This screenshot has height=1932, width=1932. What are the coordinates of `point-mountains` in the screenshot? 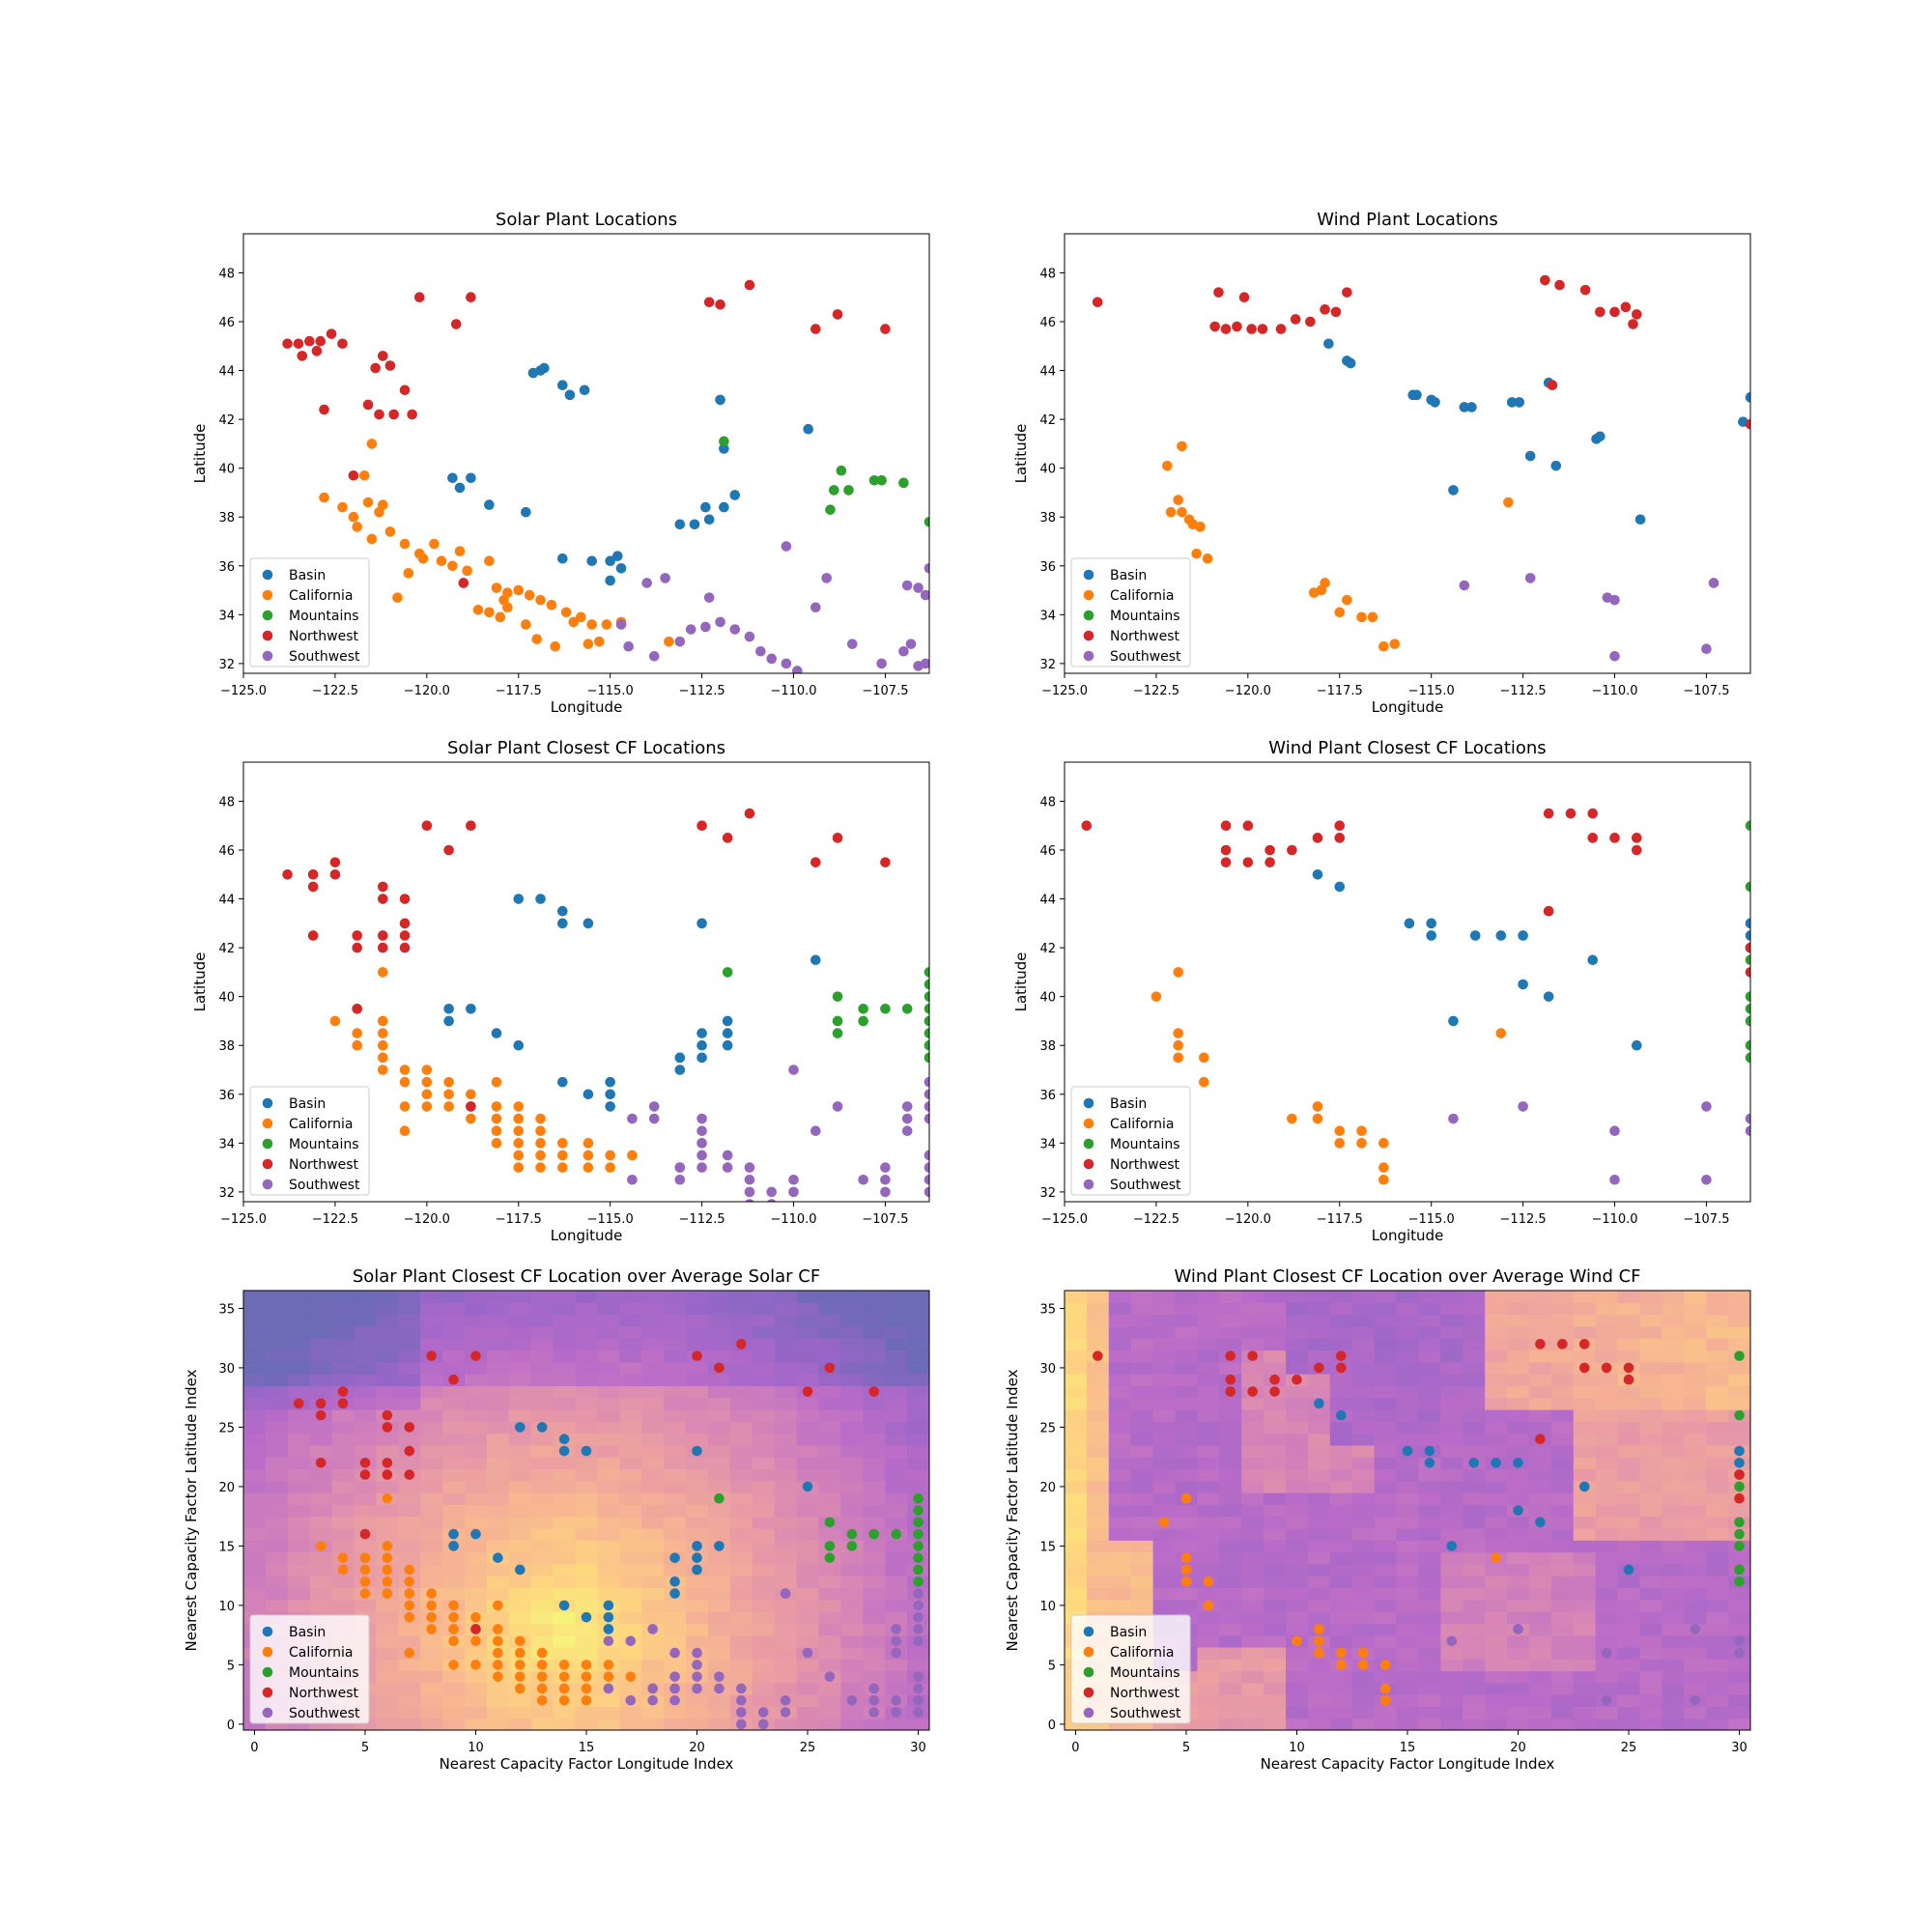 It's located at (1747, 887).